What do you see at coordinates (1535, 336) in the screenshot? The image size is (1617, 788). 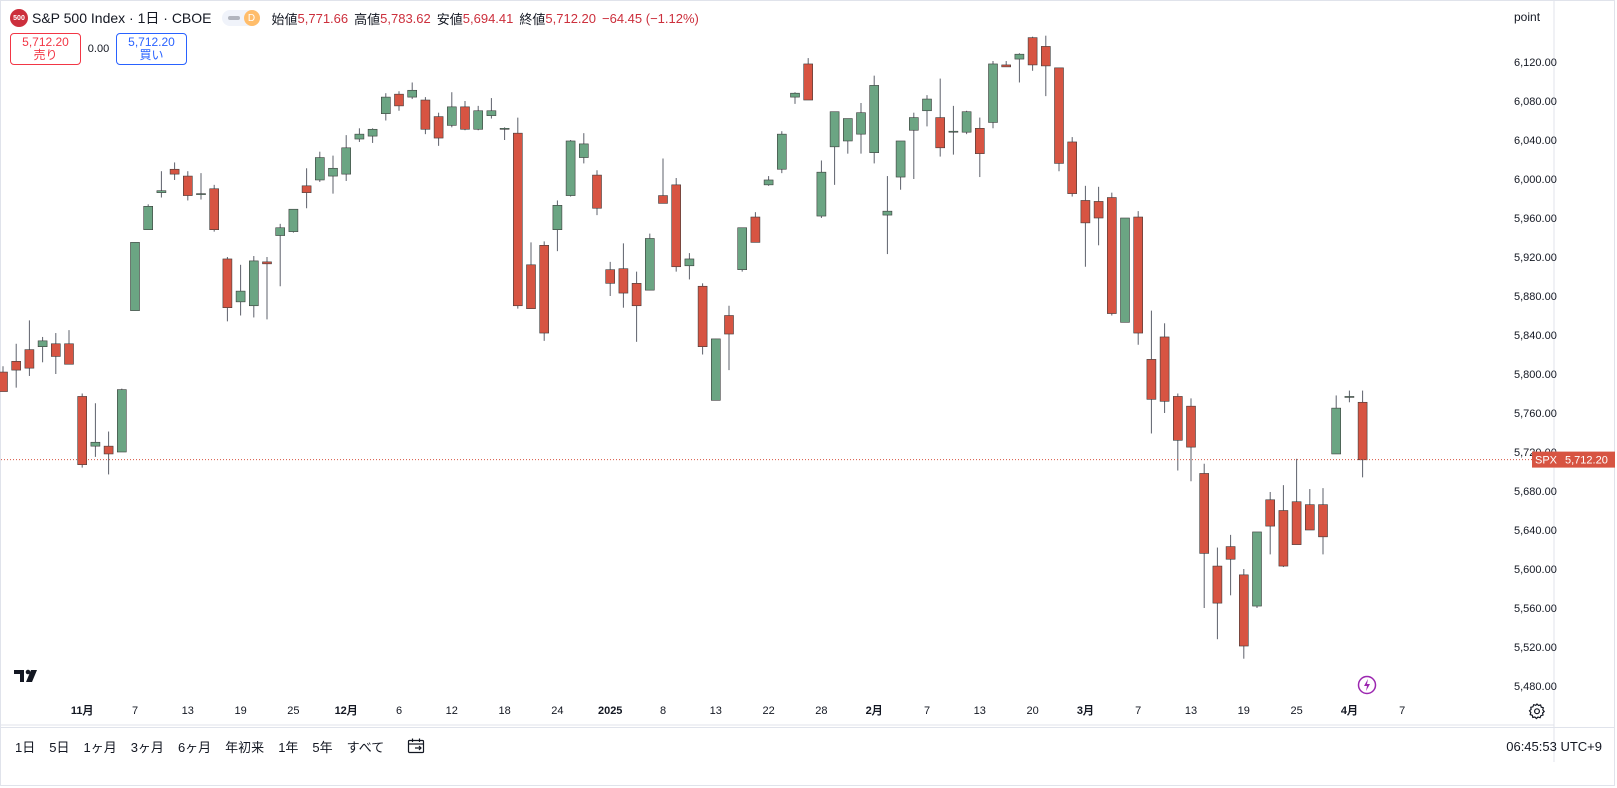 I see `price-tick-label: 5,840.00` at bounding box center [1535, 336].